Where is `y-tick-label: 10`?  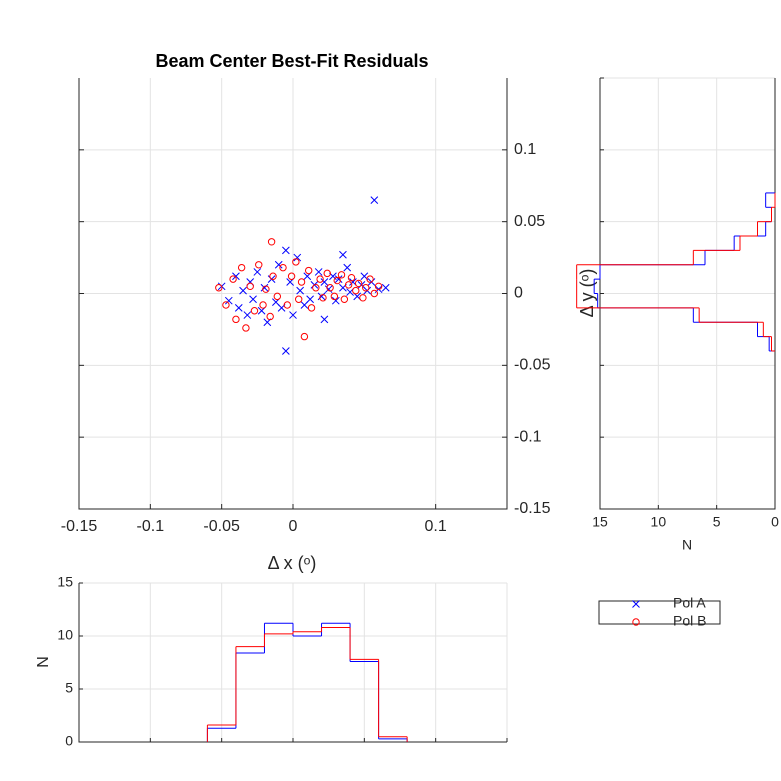
y-tick-label: 10 is located at coordinates (65, 635).